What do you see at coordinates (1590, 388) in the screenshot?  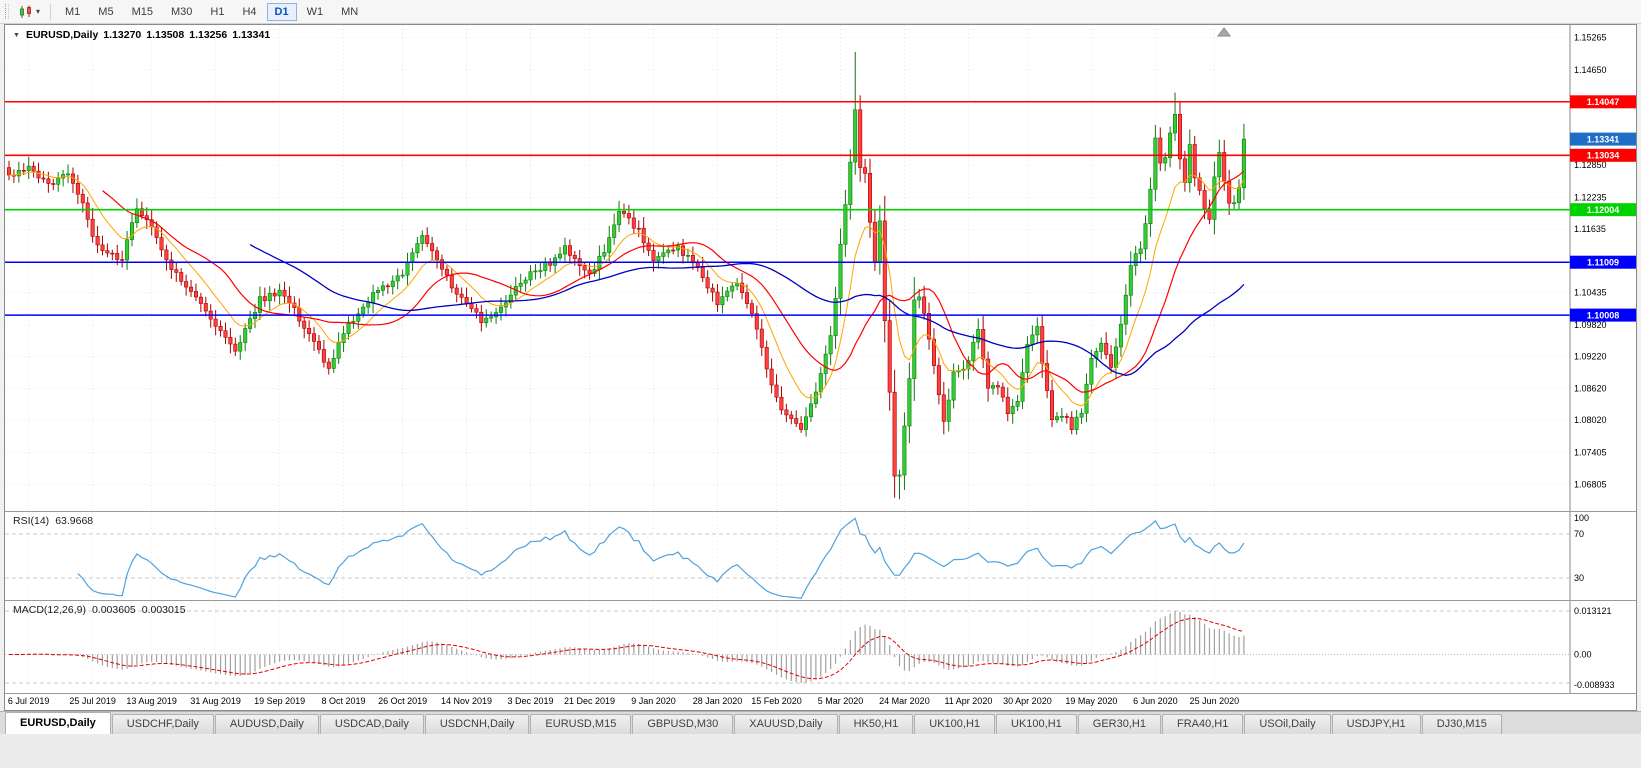 I see `price-axis-label: 1.08620` at bounding box center [1590, 388].